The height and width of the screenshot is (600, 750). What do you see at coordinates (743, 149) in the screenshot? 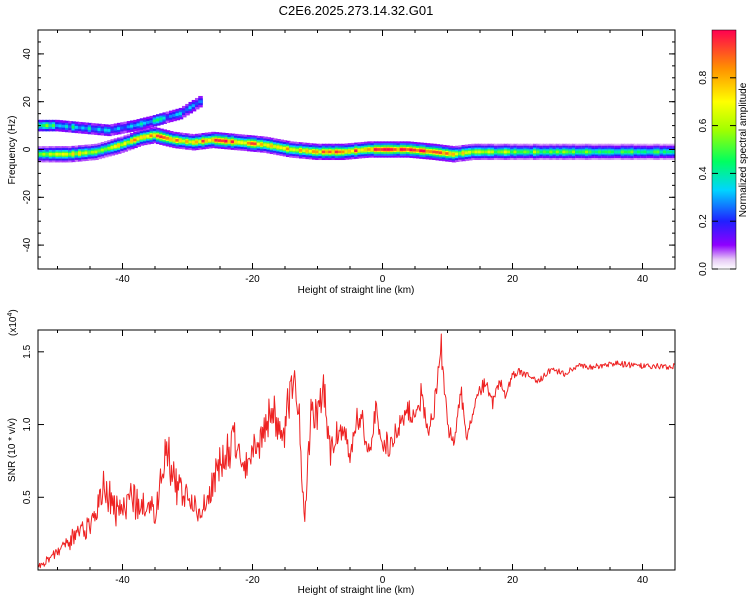
I see `colorbar-label: Normalized spectral amplitude` at bounding box center [743, 149].